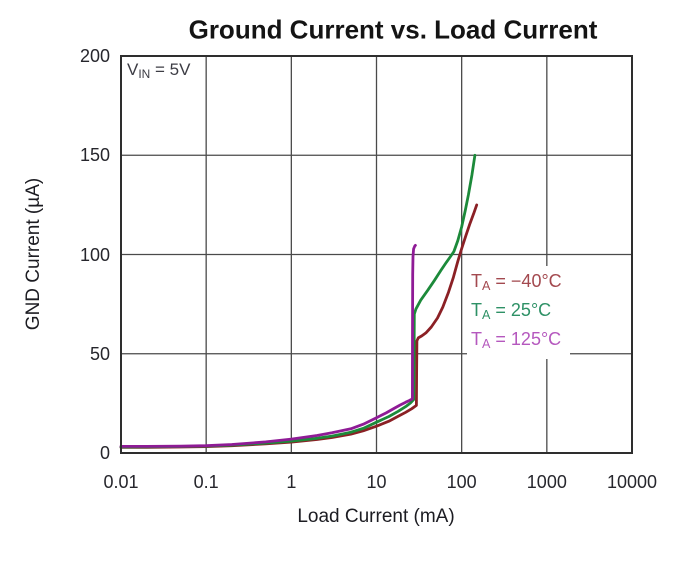 This screenshot has height=570, width=680. I want to click on x-tick-label: 100, so click(461, 482).